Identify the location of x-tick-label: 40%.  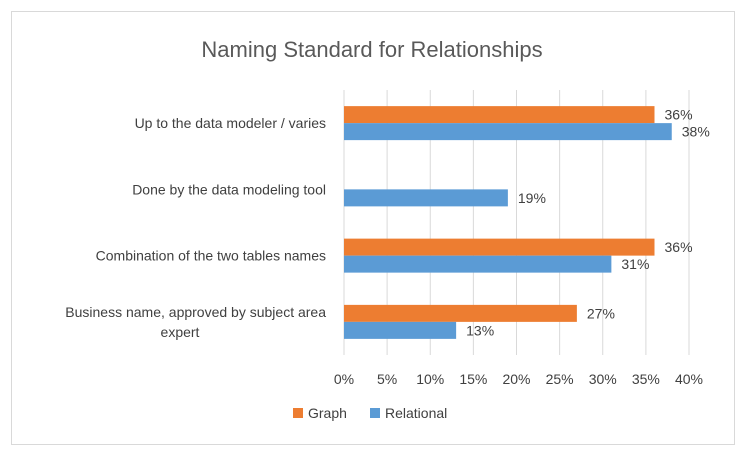
(689, 379).